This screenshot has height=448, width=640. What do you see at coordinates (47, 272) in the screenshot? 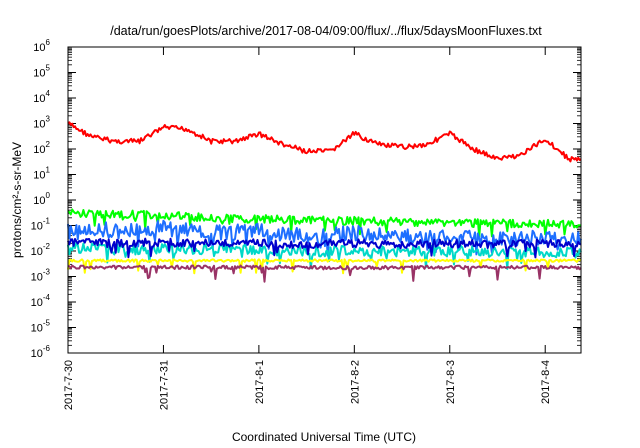
I see `y-tick-exponent: -3` at bounding box center [47, 272].